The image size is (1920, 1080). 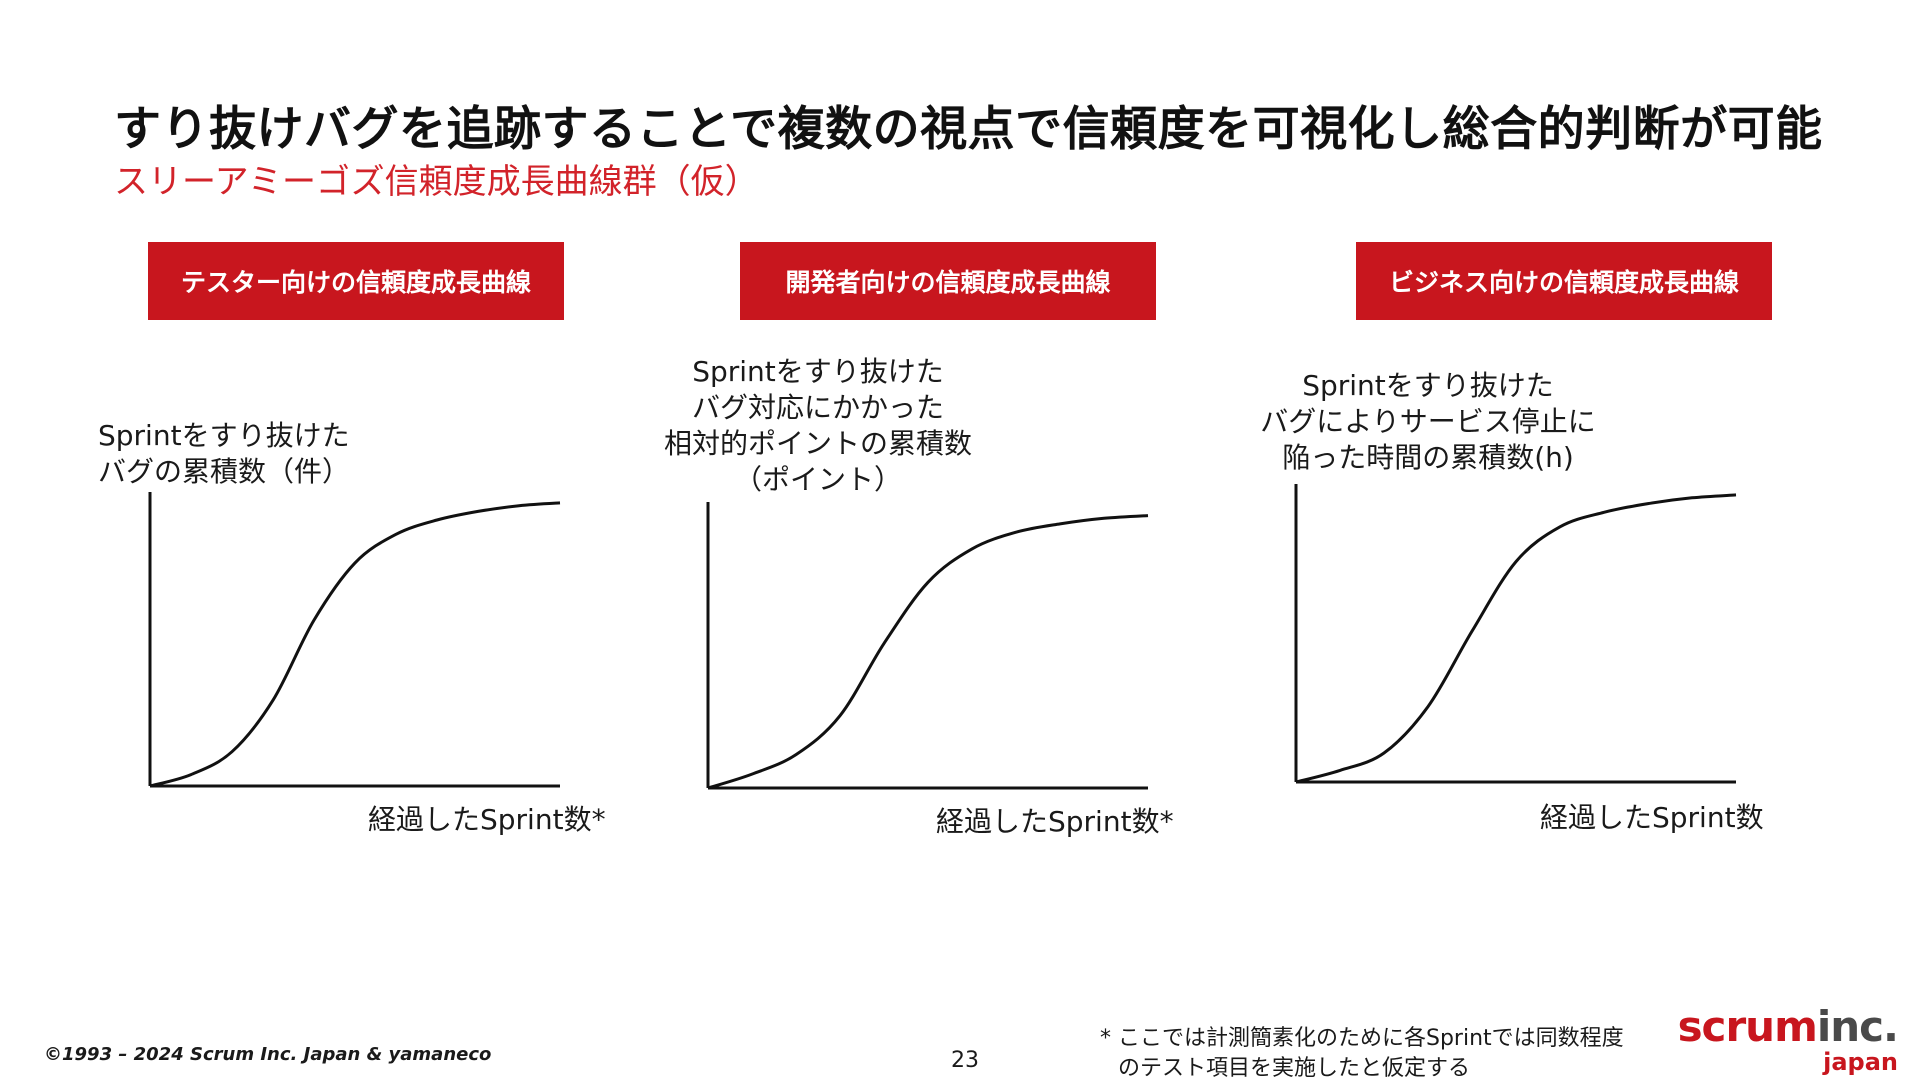 What do you see at coordinates (818, 371) in the screenshot?
I see `ylabel-developer-line: Sprintをすり抜けた` at bounding box center [818, 371].